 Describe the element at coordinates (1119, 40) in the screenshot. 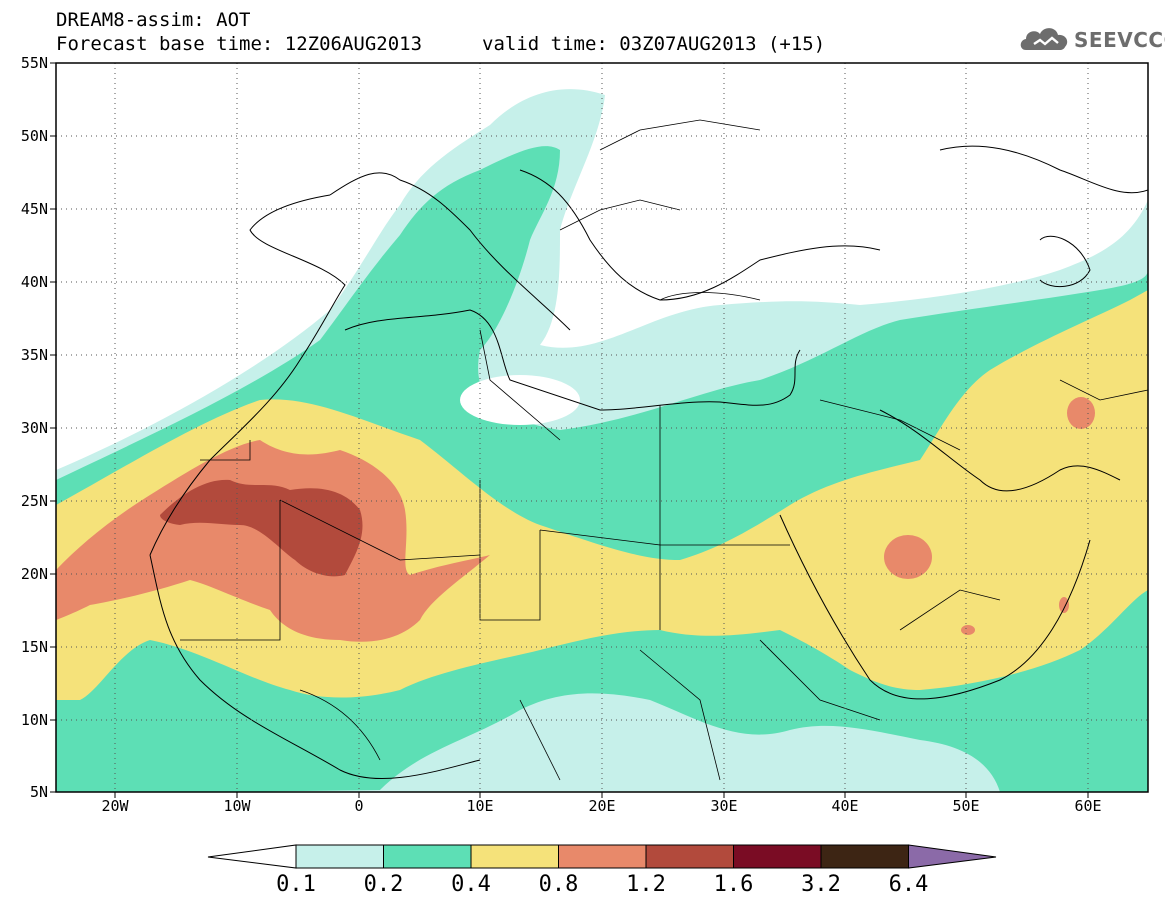

I see `logo-text: SEEVCCC` at that location.